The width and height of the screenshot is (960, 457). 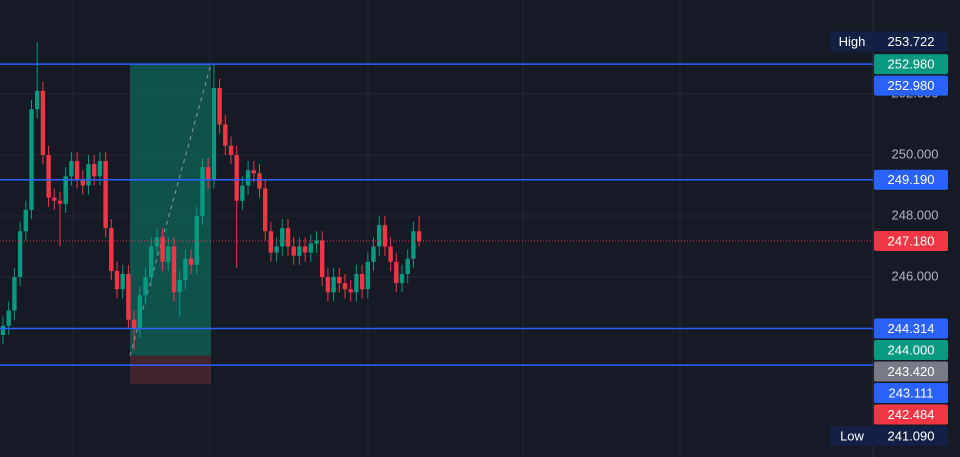 I want to click on y-tick-label: 246.000, so click(x=915, y=275).